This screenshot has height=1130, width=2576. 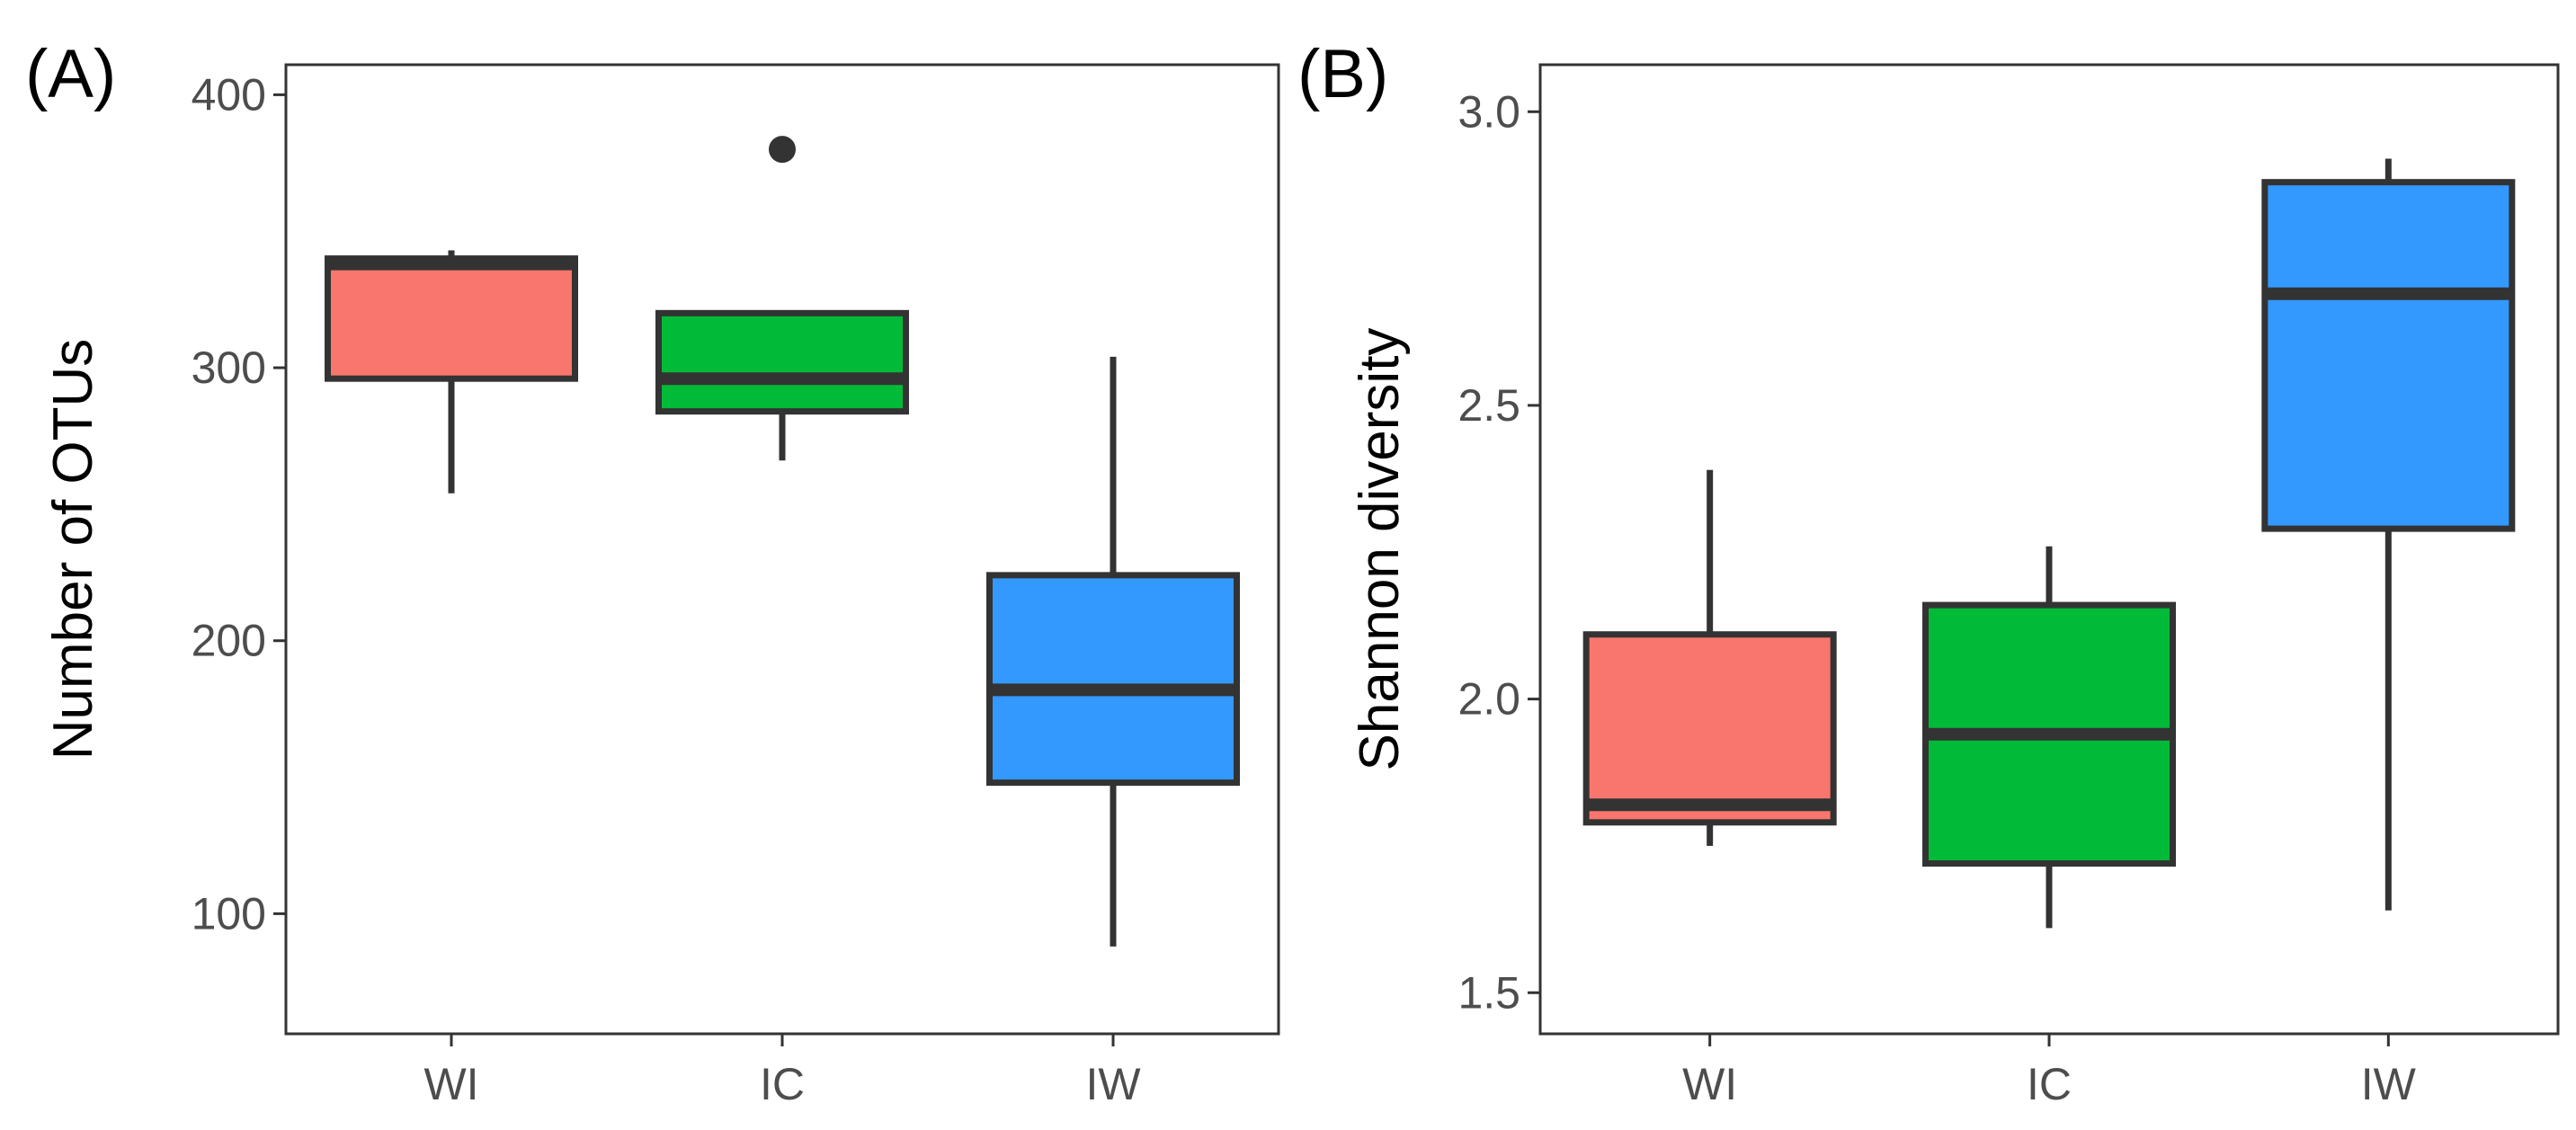 I want to click on y-tick-label: 100, so click(x=229, y=913).